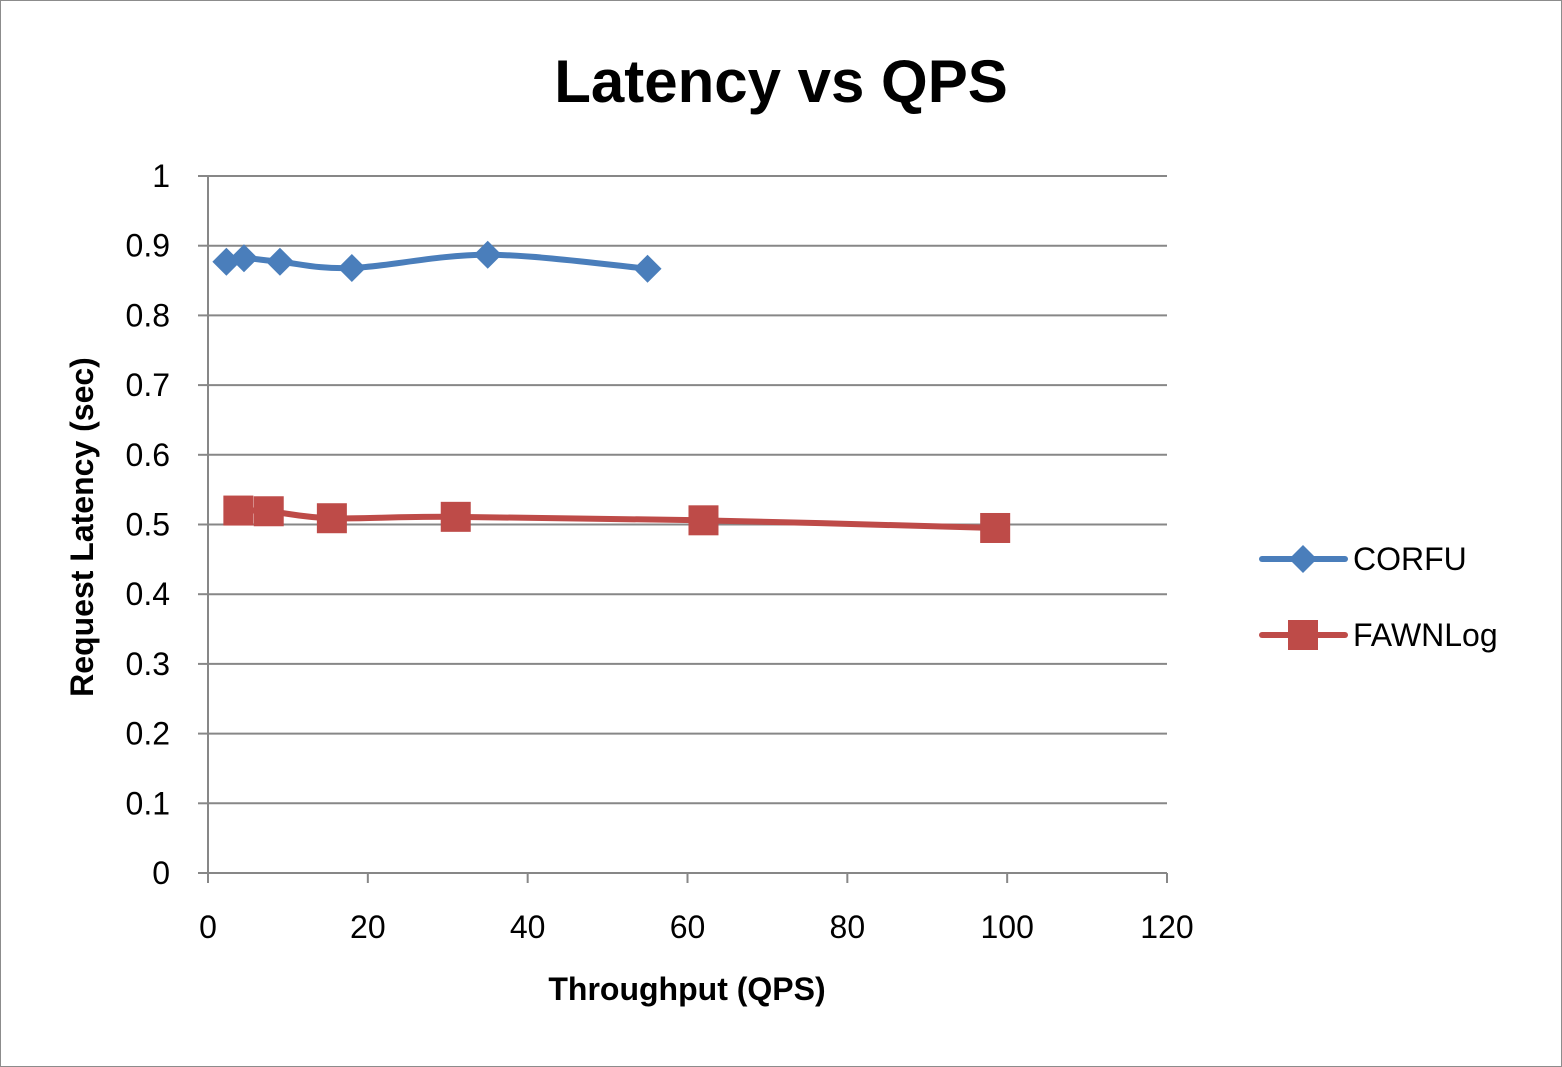 The image size is (1562, 1067). What do you see at coordinates (148, 315) in the screenshot?
I see `y-tick-label: 0.8` at bounding box center [148, 315].